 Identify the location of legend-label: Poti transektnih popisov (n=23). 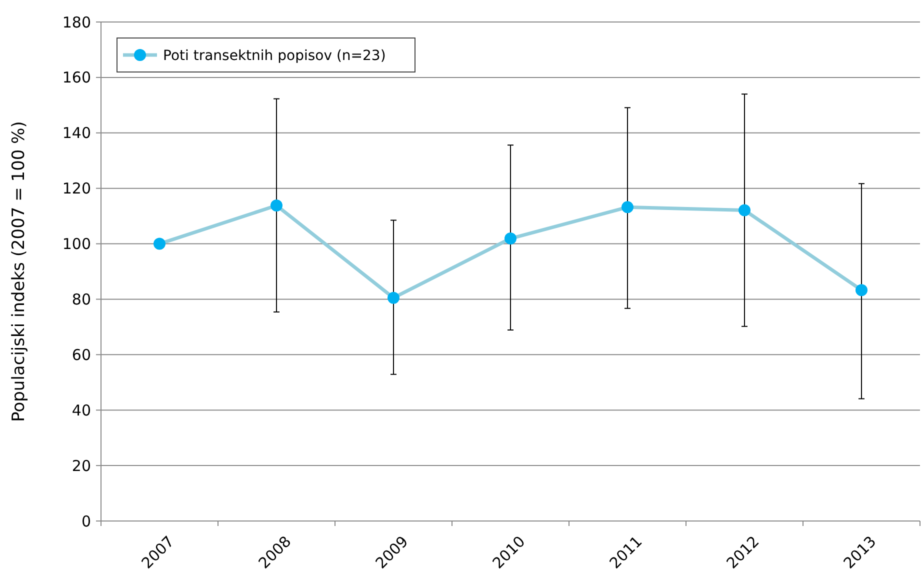
(274, 56).